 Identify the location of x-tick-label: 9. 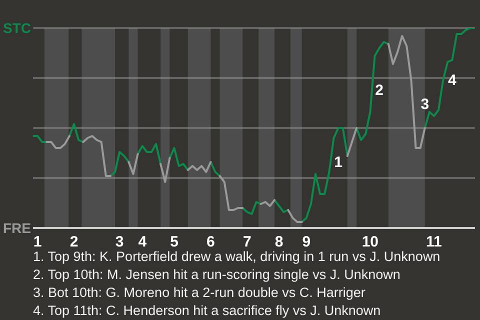
(306, 242).